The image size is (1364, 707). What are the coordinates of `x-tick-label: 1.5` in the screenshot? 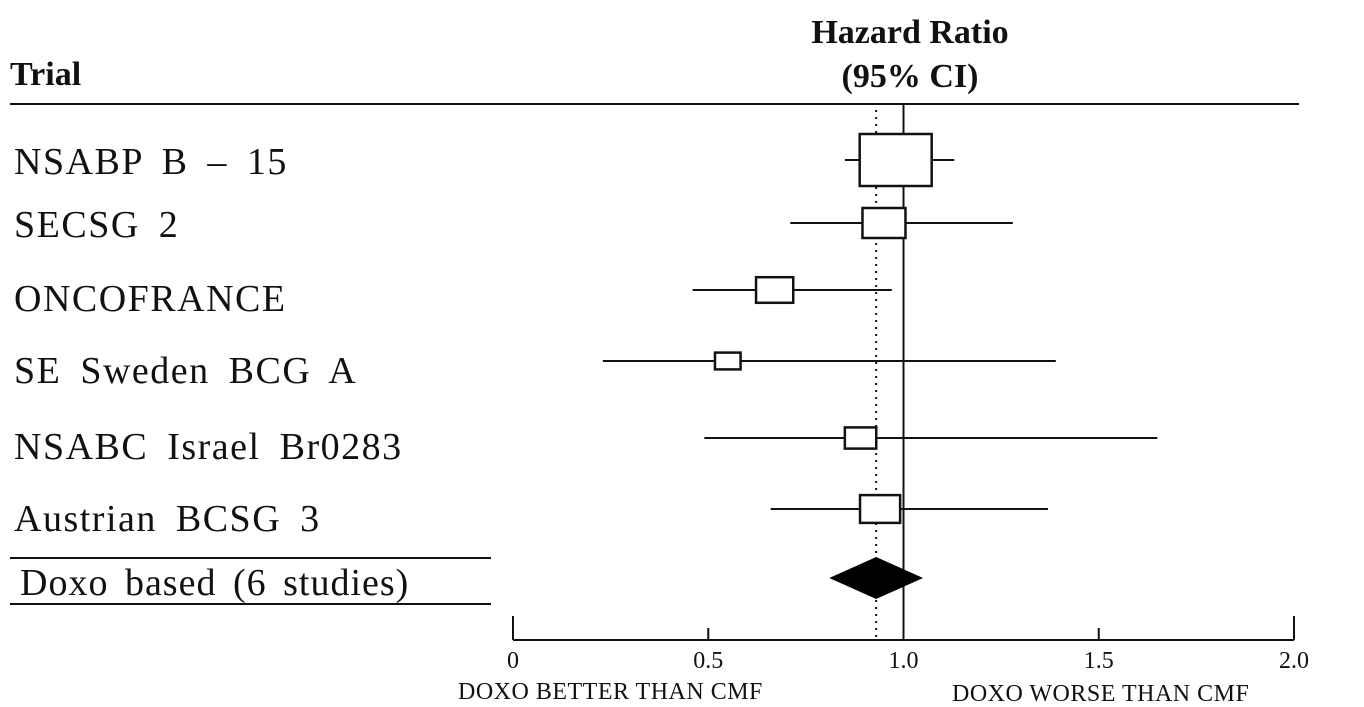 It's located at (1099, 661).